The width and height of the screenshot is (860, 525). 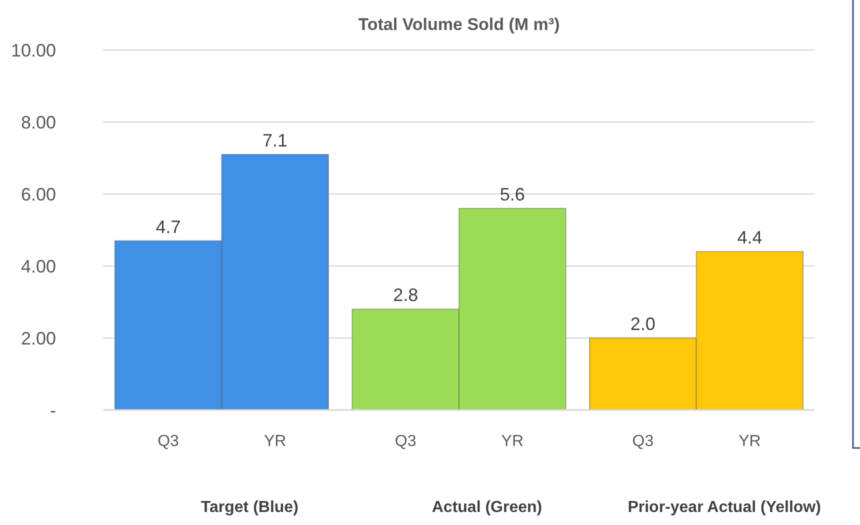 I want to click on data-label: 4.7, so click(x=168, y=226).